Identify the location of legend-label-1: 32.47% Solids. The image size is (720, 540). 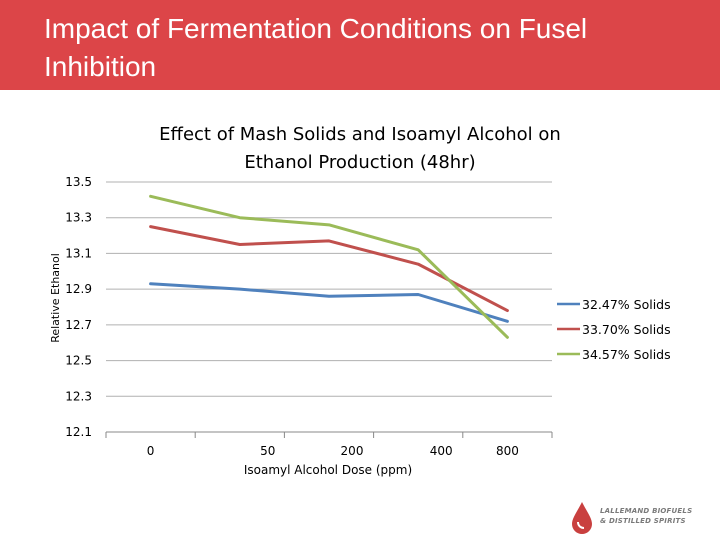
(626, 304).